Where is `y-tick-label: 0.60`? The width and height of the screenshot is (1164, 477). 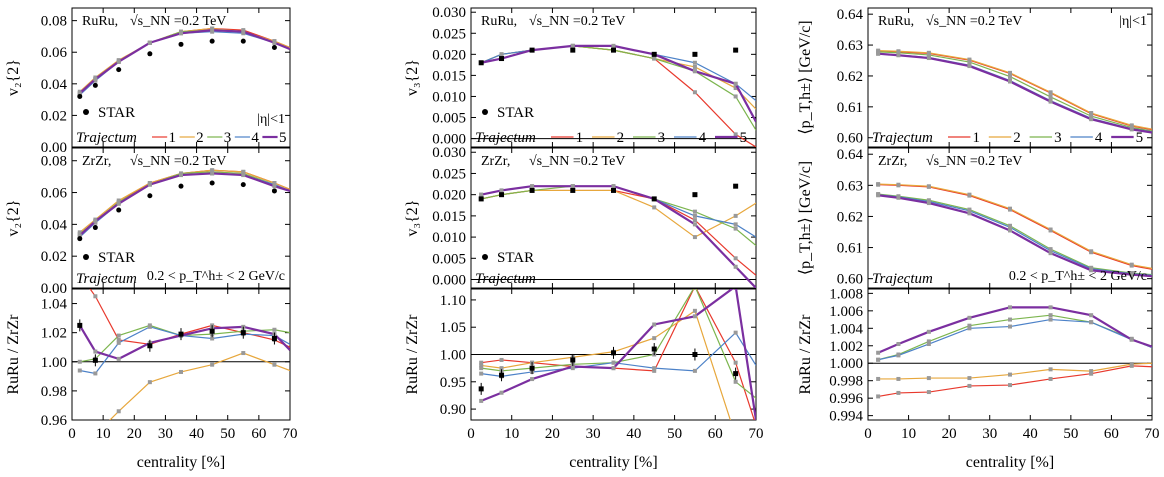
y-tick-label: 0.60 is located at coordinates (850, 280).